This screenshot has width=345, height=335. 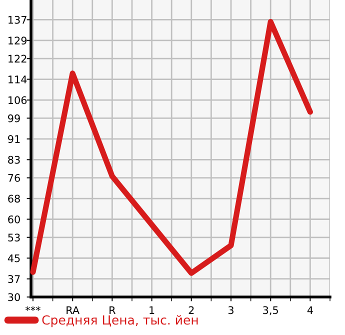 What do you see at coordinates (14, 198) in the screenshot?
I see `y-tick-label: 68` at bounding box center [14, 198].